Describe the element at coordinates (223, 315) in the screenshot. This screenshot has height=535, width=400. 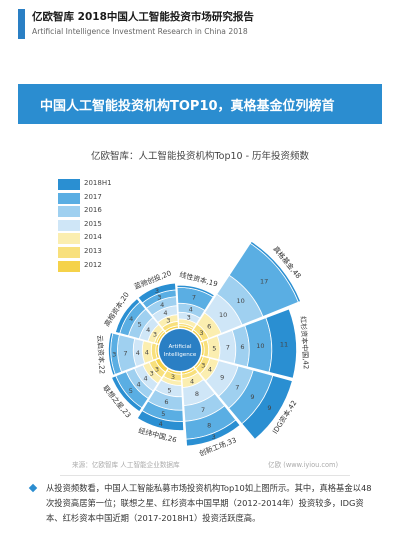
I see `segment-value-1-2015: 10` at that location.